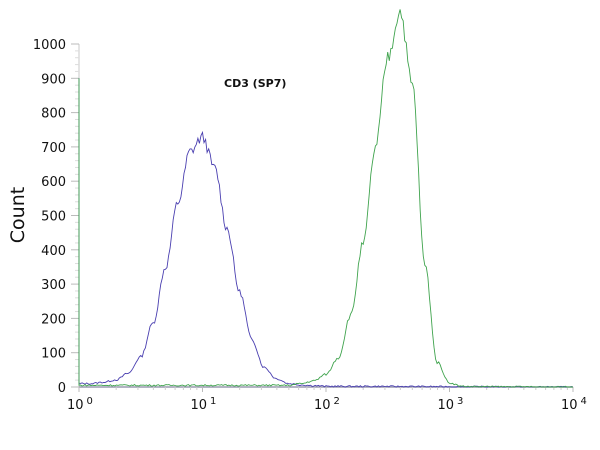  I want to click on y-tick-label: 0, so click(62, 388).